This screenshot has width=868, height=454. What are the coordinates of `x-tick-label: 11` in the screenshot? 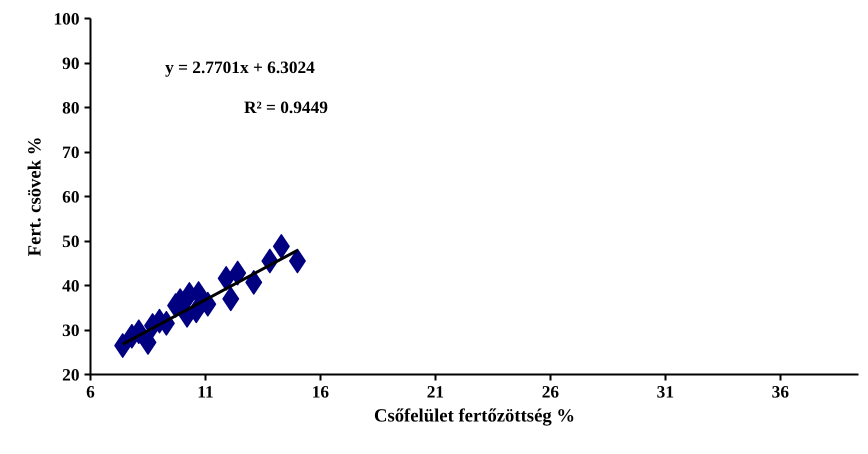 It's located at (205, 392).